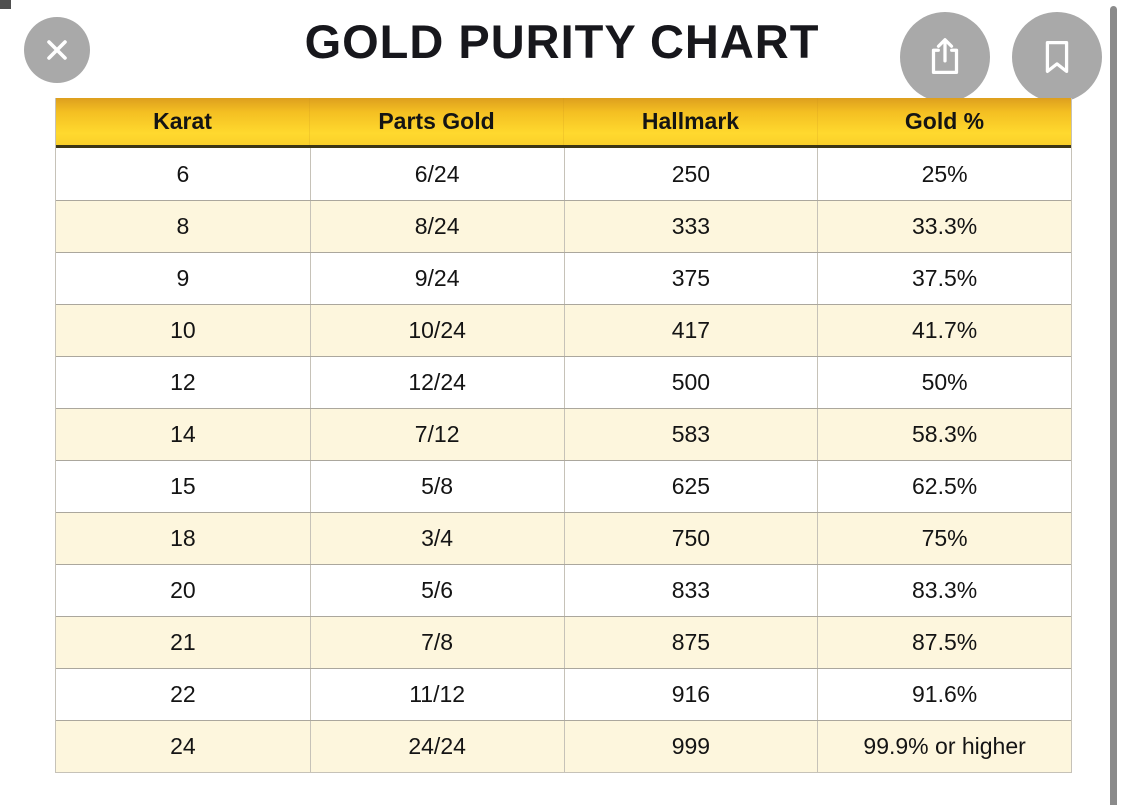  Describe the element at coordinates (183, 538) in the screenshot. I see `table-cell: 18` at that location.